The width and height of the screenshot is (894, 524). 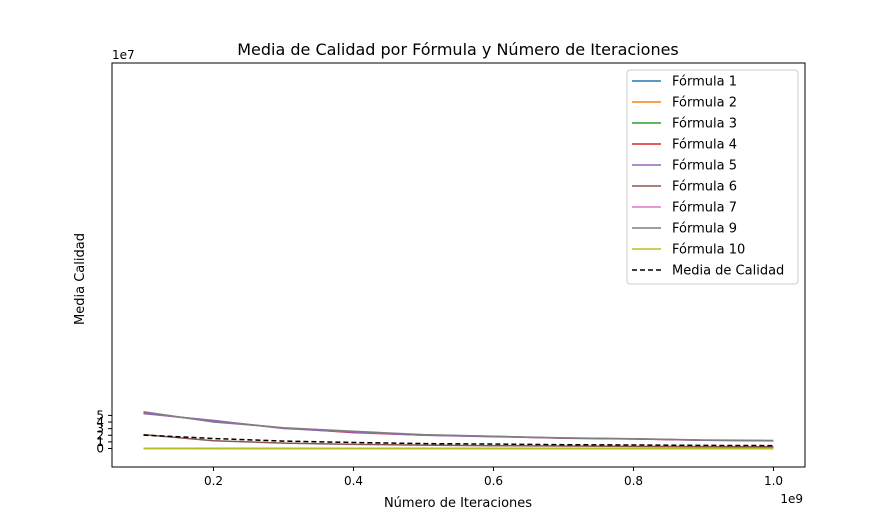 What do you see at coordinates (704, 229) in the screenshot?
I see `legend-label: Fórmula 9` at bounding box center [704, 229].